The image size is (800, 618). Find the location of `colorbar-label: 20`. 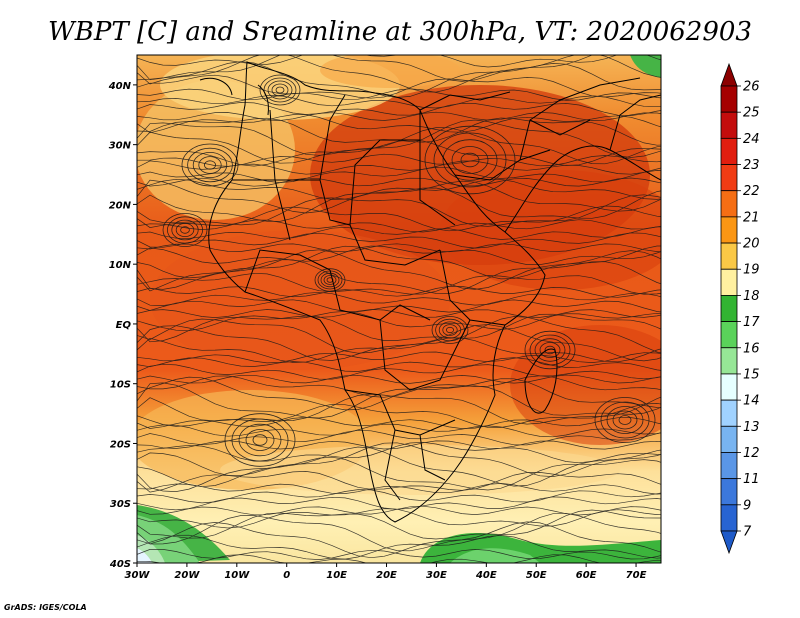

colorbar-label: 20 is located at coordinates (751, 244).